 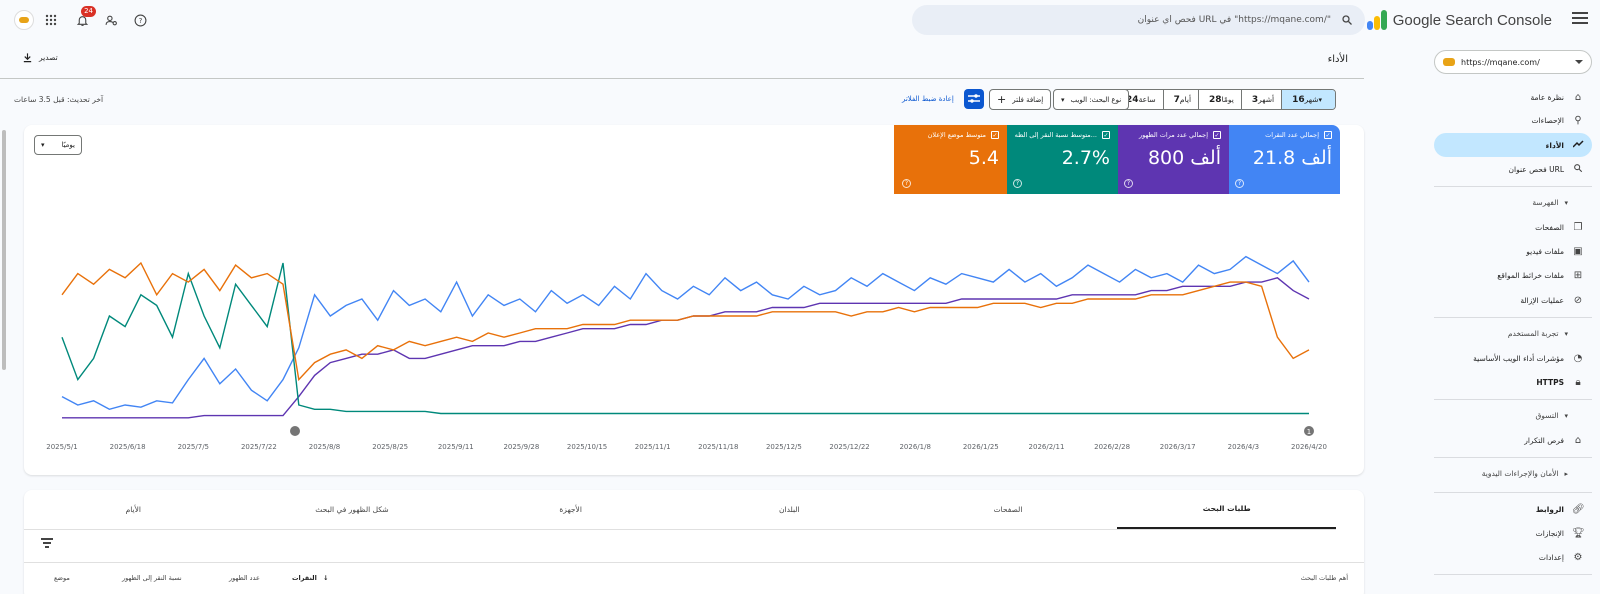 What do you see at coordinates (928, 99) in the screenshot?
I see `reset-filters-link: إعادة ضبط الفلاتر` at bounding box center [928, 99].